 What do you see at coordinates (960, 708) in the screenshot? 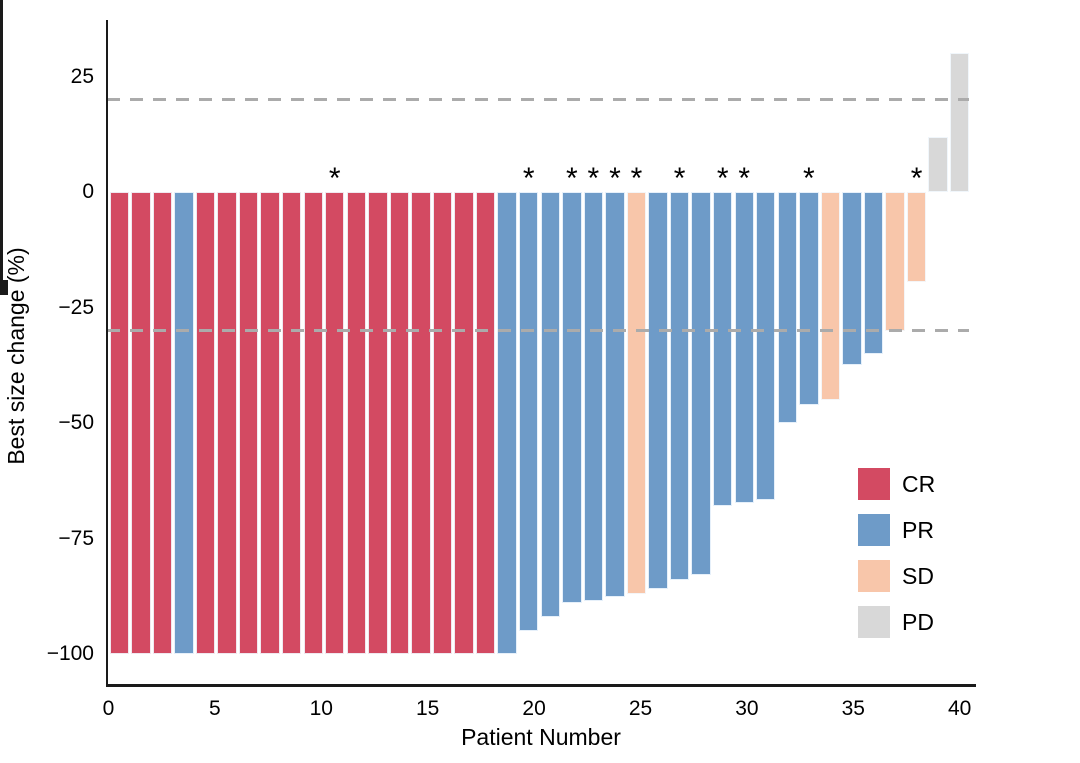
I see `x-tick-label-40: 40` at bounding box center [960, 708].